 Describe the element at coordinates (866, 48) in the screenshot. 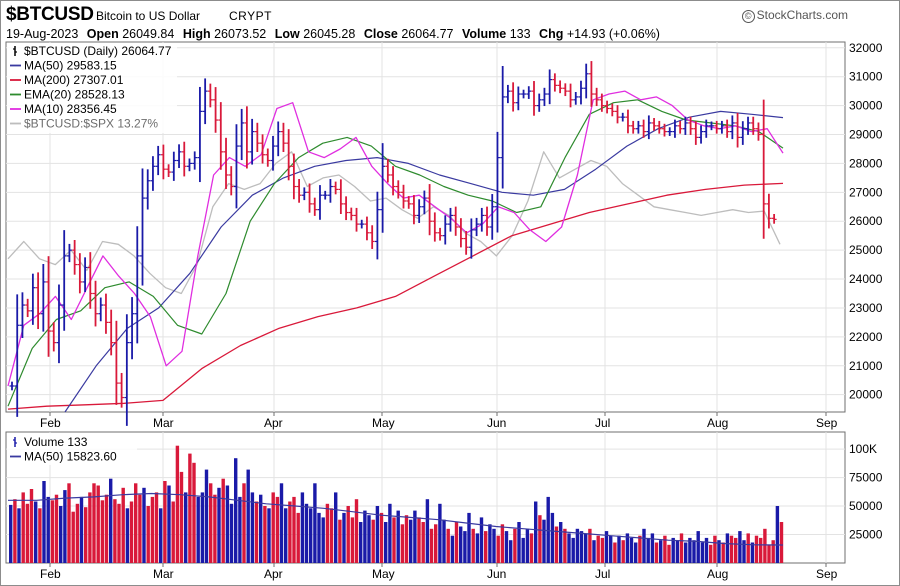

I see `price-y-tick-label: 32000` at that location.